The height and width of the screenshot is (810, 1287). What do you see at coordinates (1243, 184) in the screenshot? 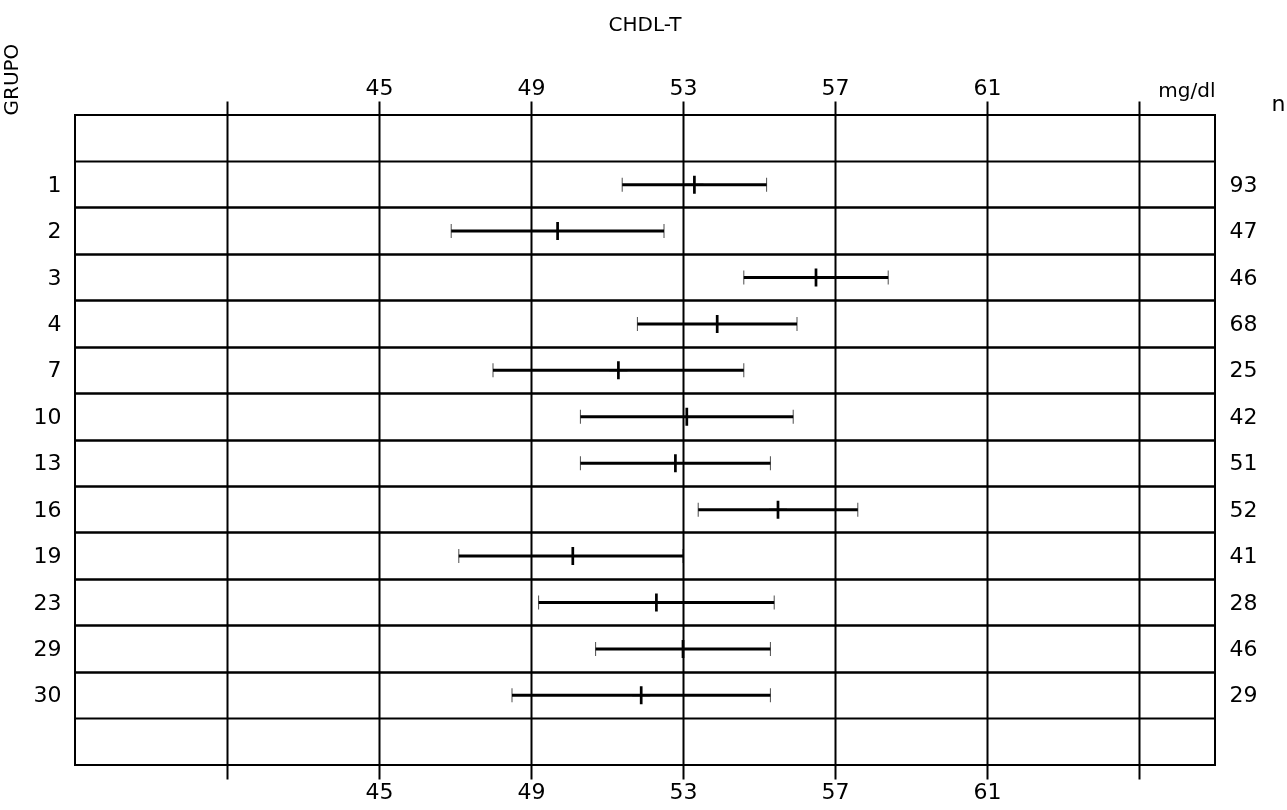
I see `y2-tick-label: 93` at bounding box center [1243, 184].